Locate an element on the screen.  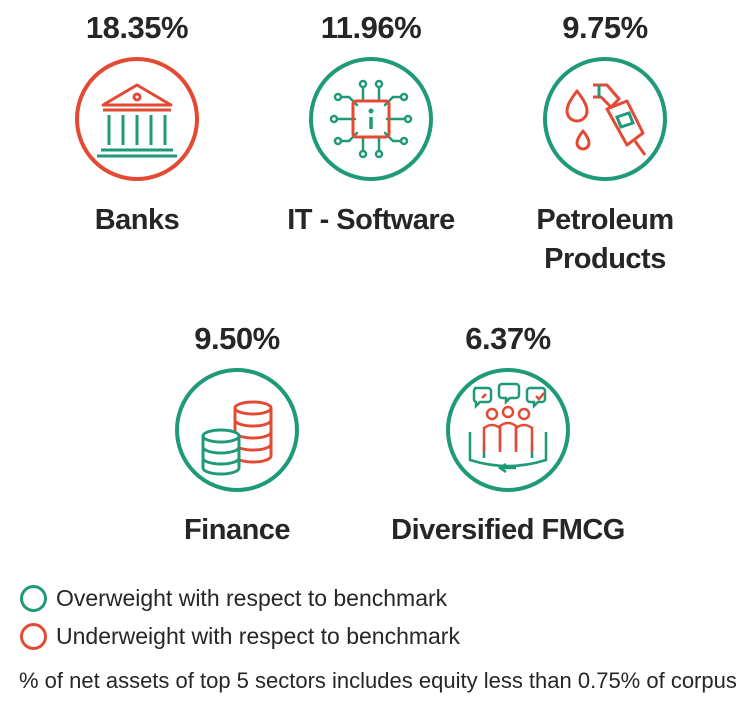
chip-icon is located at coordinates (371, 119).